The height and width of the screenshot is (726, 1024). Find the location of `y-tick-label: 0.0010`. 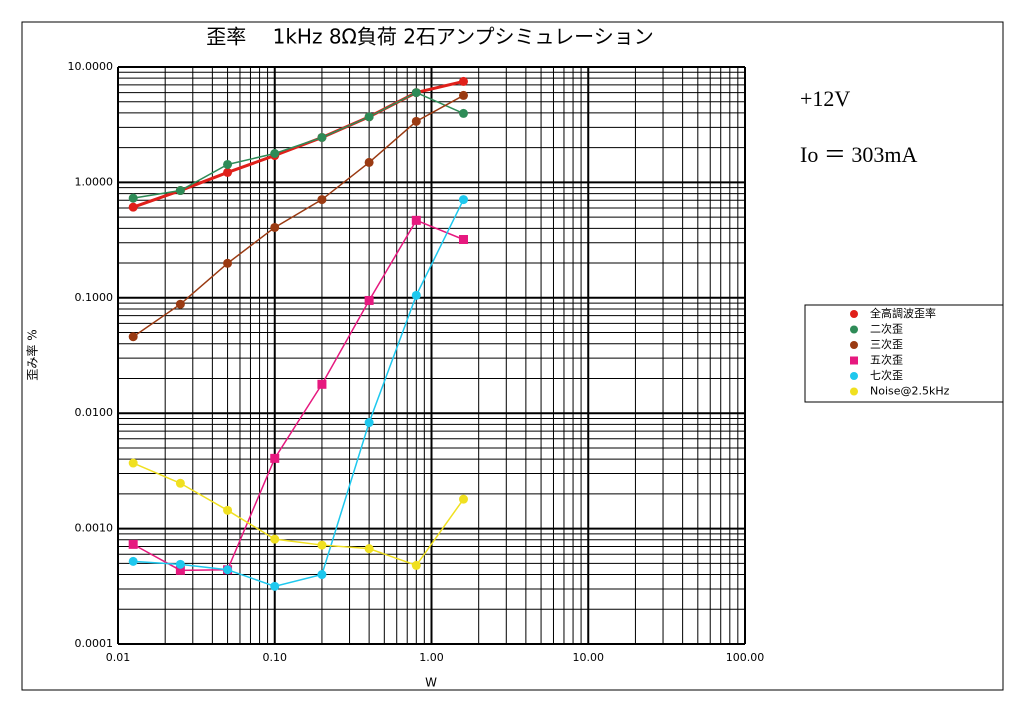

y-tick-label: 0.0010 is located at coordinates (94, 528).